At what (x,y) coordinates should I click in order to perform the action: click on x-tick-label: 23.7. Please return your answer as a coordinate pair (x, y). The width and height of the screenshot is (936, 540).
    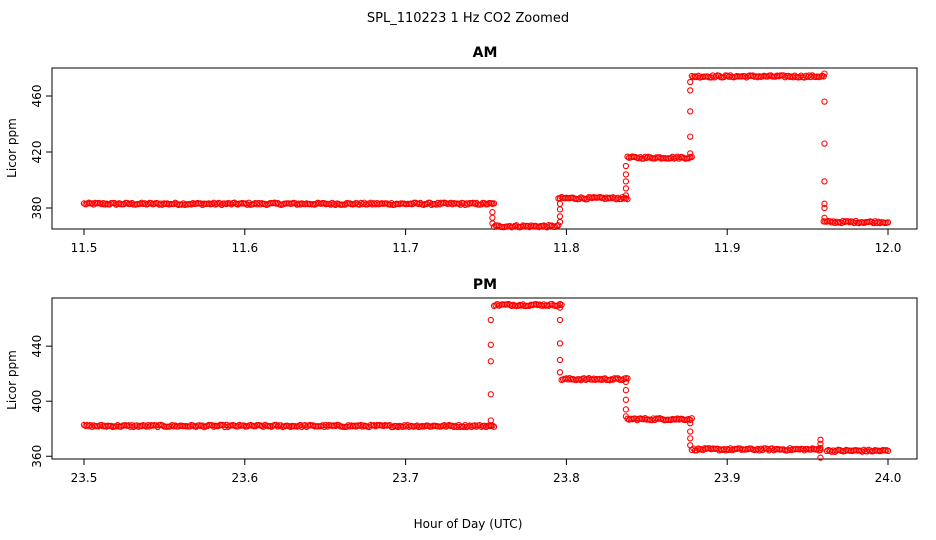
    Looking at the image, I should click on (405, 478).